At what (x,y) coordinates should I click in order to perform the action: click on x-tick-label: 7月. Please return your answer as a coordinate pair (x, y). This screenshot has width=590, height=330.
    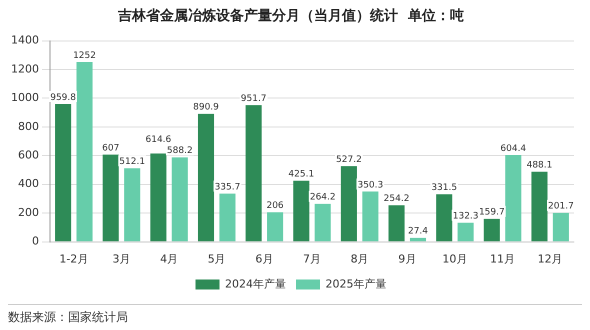
    Looking at the image, I should click on (311, 259).